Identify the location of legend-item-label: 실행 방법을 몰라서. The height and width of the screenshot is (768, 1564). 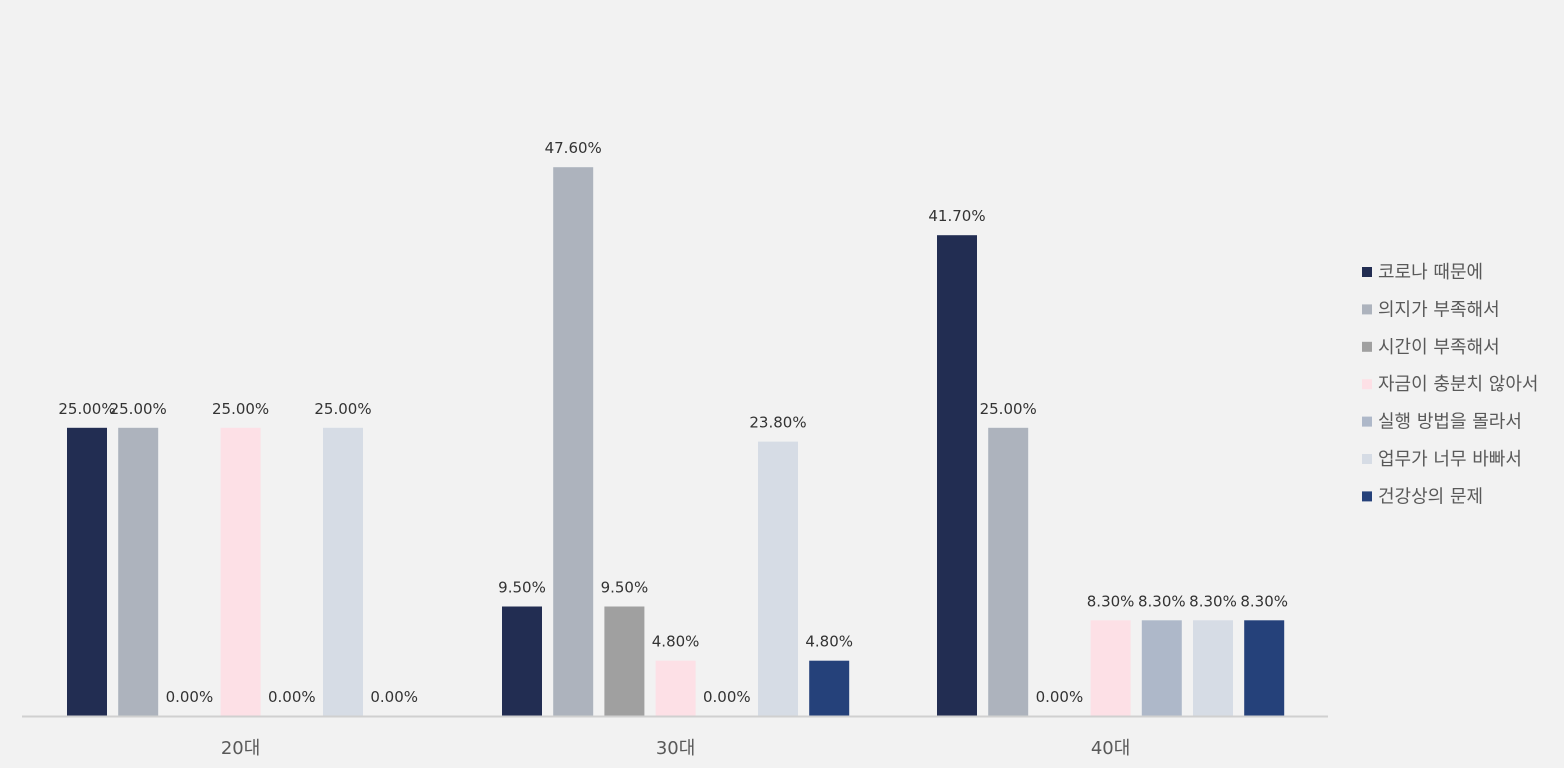
(1450, 422).